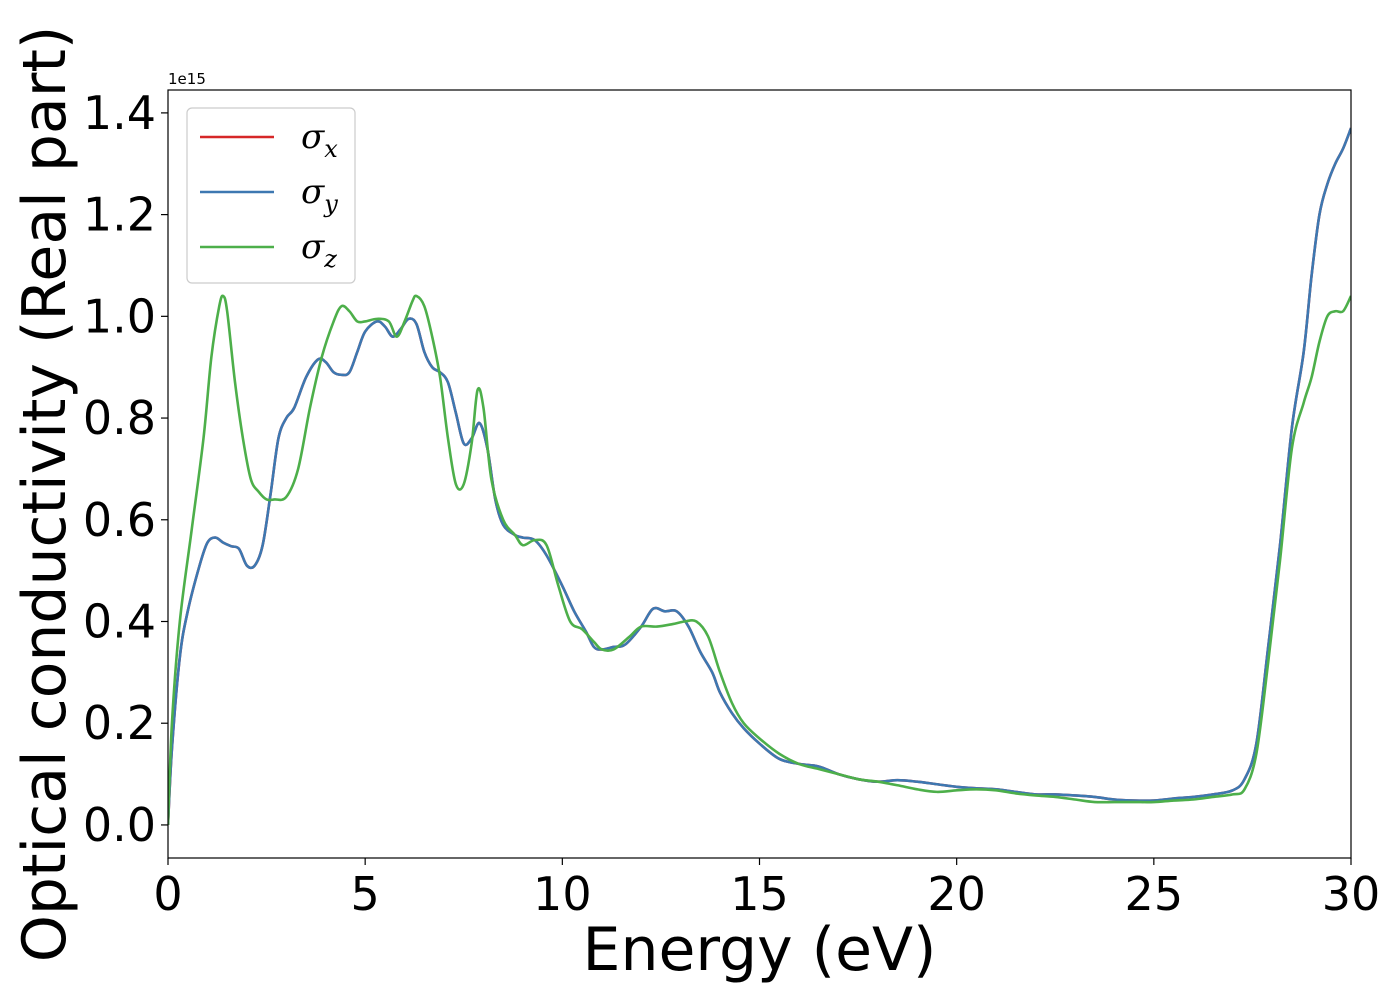 This screenshot has width=1400, height=1000. Describe the element at coordinates (45, 494) in the screenshot. I see `y-axis-title: Optical conductivity (Real part)` at that location.